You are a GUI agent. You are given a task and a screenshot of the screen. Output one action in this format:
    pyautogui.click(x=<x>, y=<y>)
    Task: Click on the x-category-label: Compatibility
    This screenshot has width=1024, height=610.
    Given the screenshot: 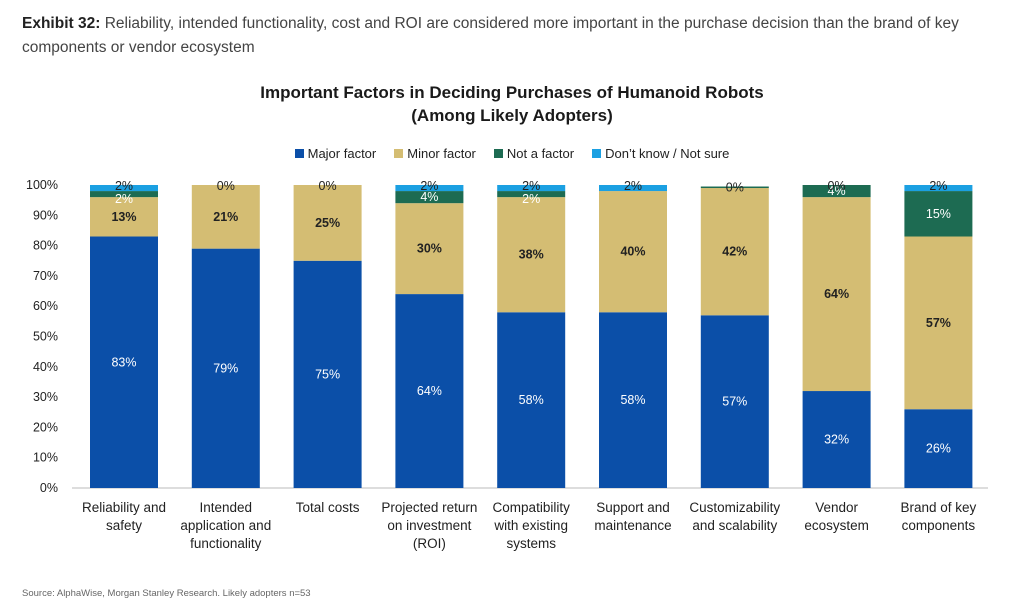 What is the action you would take?
    pyautogui.click(x=532, y=507)
    